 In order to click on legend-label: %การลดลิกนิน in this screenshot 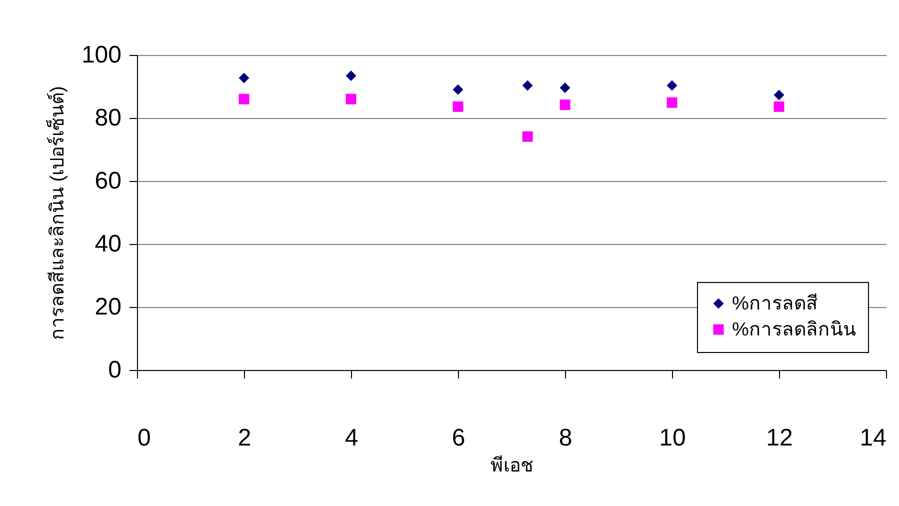, I will do `click(794, 330)`.